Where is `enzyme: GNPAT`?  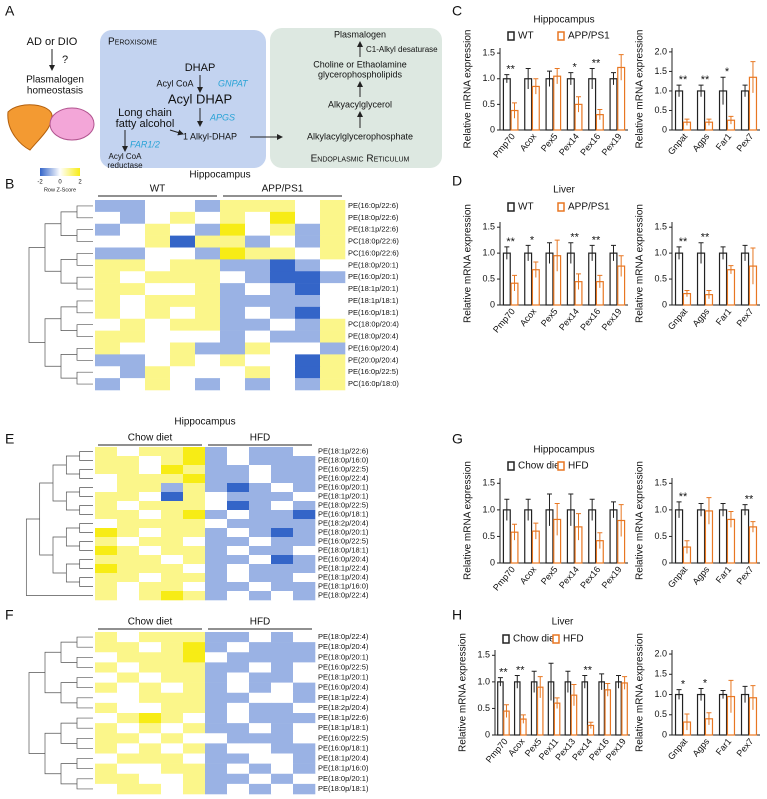 enzyme: GNPAT is located at coordinates (233, 83).